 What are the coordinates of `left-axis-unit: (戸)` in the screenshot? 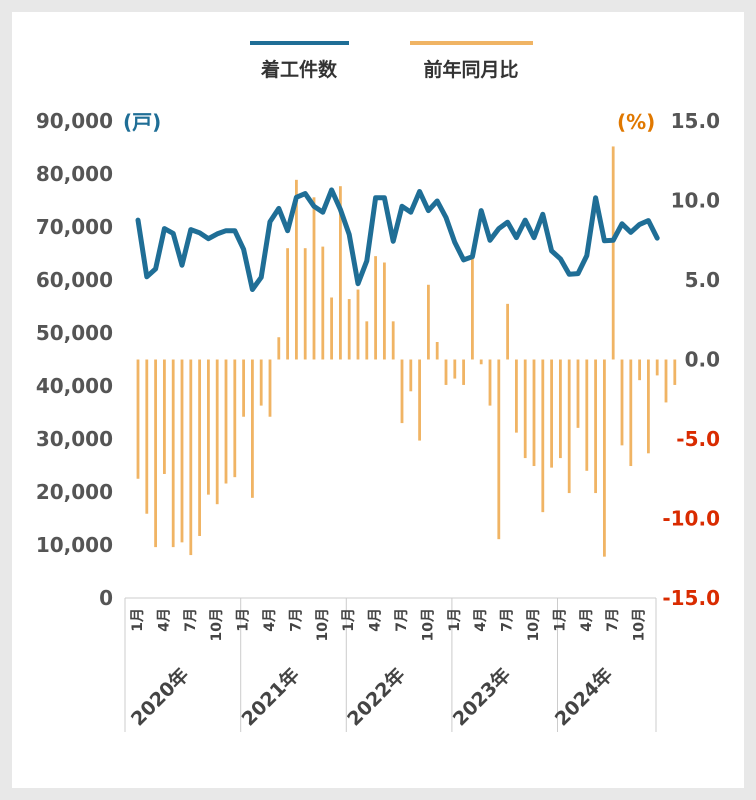 It's located at (142, 122).